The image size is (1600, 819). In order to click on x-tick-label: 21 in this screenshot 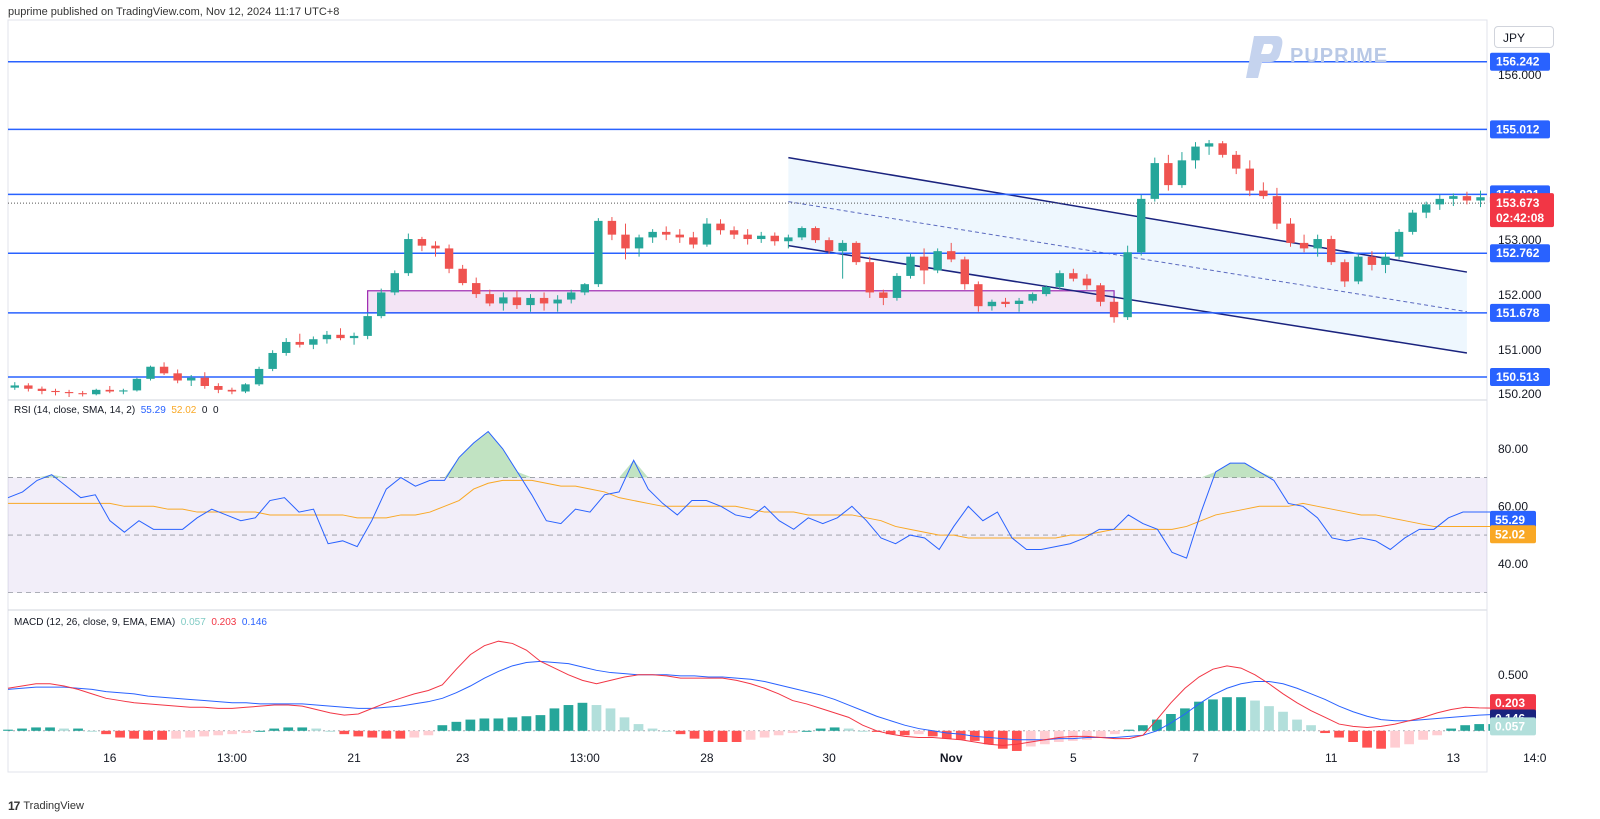, I will do `click(354, 758)`.